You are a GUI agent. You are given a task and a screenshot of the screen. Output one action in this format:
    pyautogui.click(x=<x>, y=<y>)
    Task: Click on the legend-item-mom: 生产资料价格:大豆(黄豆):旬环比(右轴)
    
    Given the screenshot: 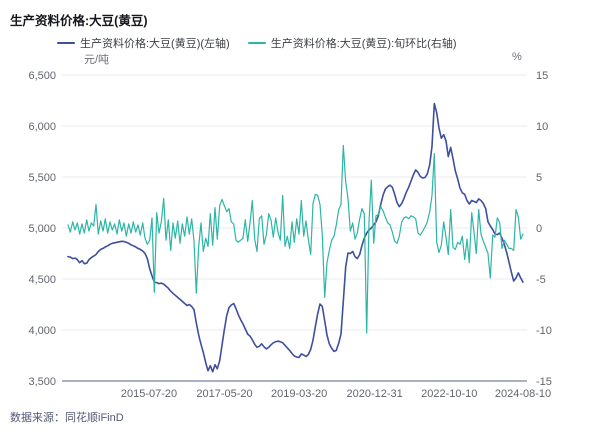 What is the action you would take?
    pyautogui.click(x=352, y=43)
    